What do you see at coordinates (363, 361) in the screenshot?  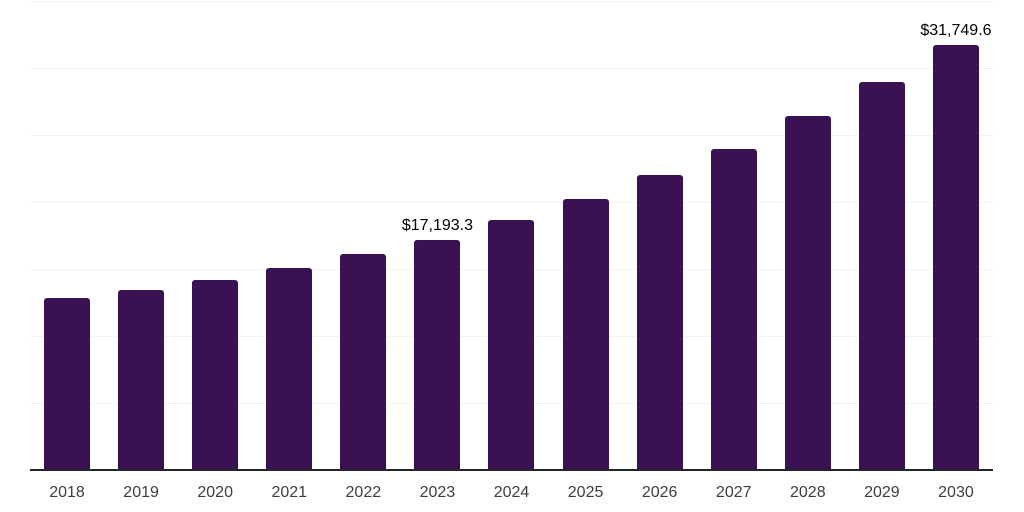 I see `bar-2022` at bounding box center [363, 361].